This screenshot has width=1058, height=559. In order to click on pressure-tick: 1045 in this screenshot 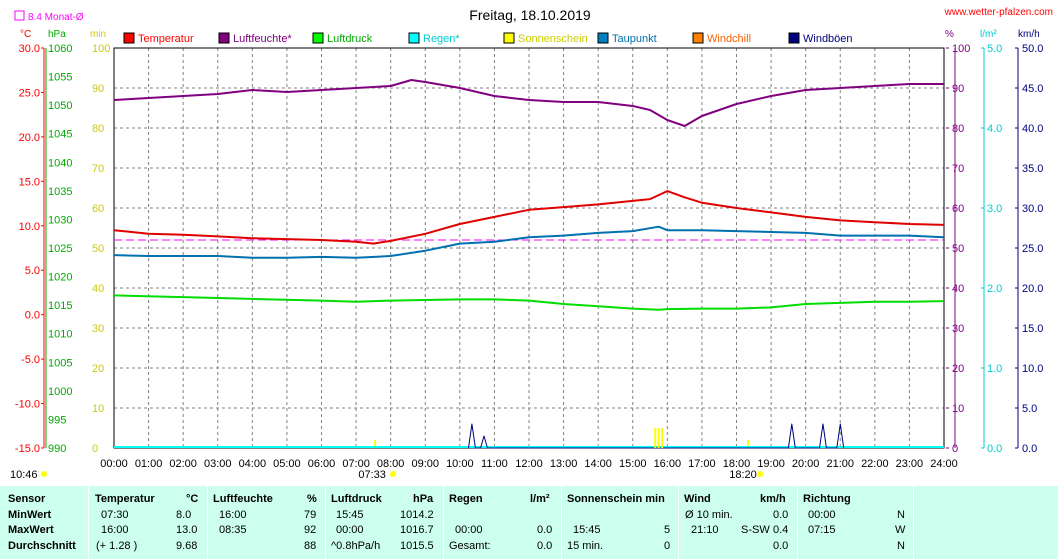, I will do `click(60, 135)`.